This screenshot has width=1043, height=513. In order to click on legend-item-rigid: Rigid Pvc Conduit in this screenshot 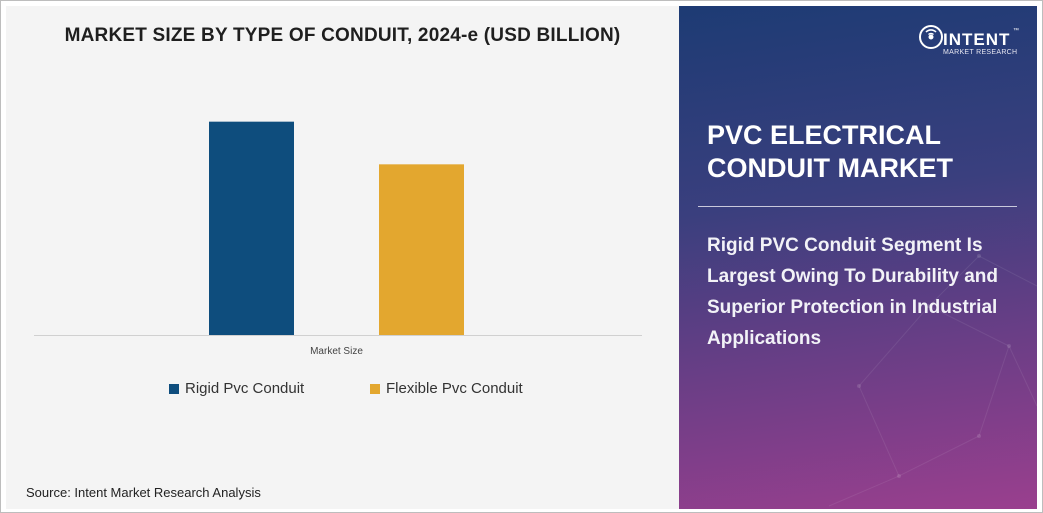, I will do `click(236, 388)`.